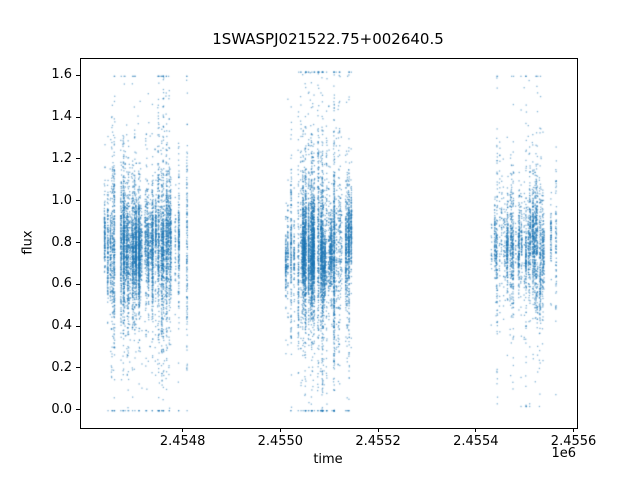 This screenshot has height=480, width=640. I want to click on y-tick-label: 1.0, so click(61, 200).